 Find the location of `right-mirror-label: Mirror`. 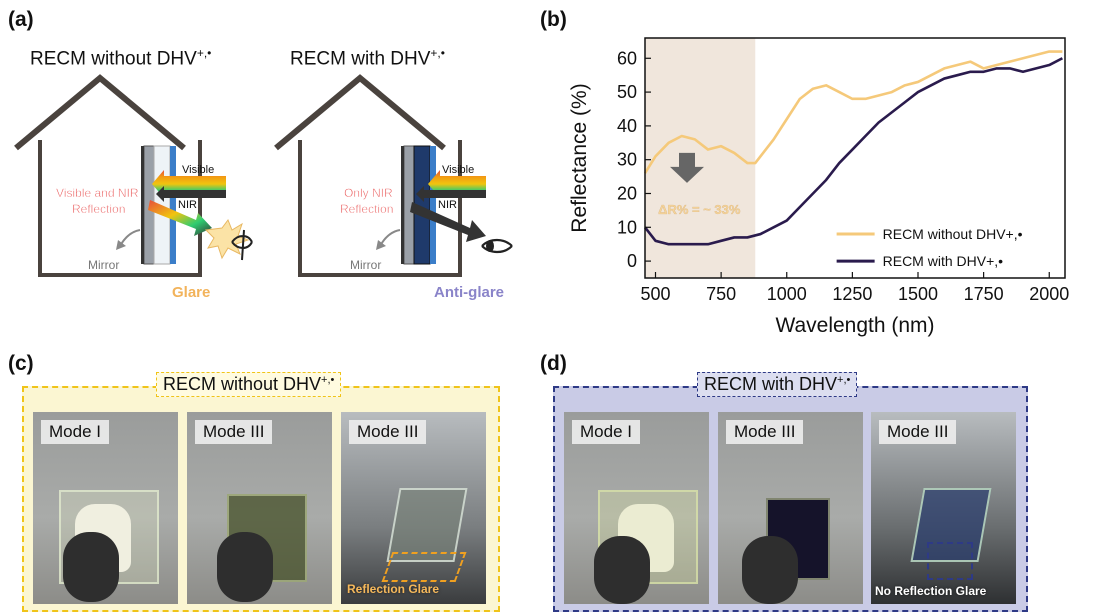

right-mirror-label: Mirror is located at coordinates (365, 265).